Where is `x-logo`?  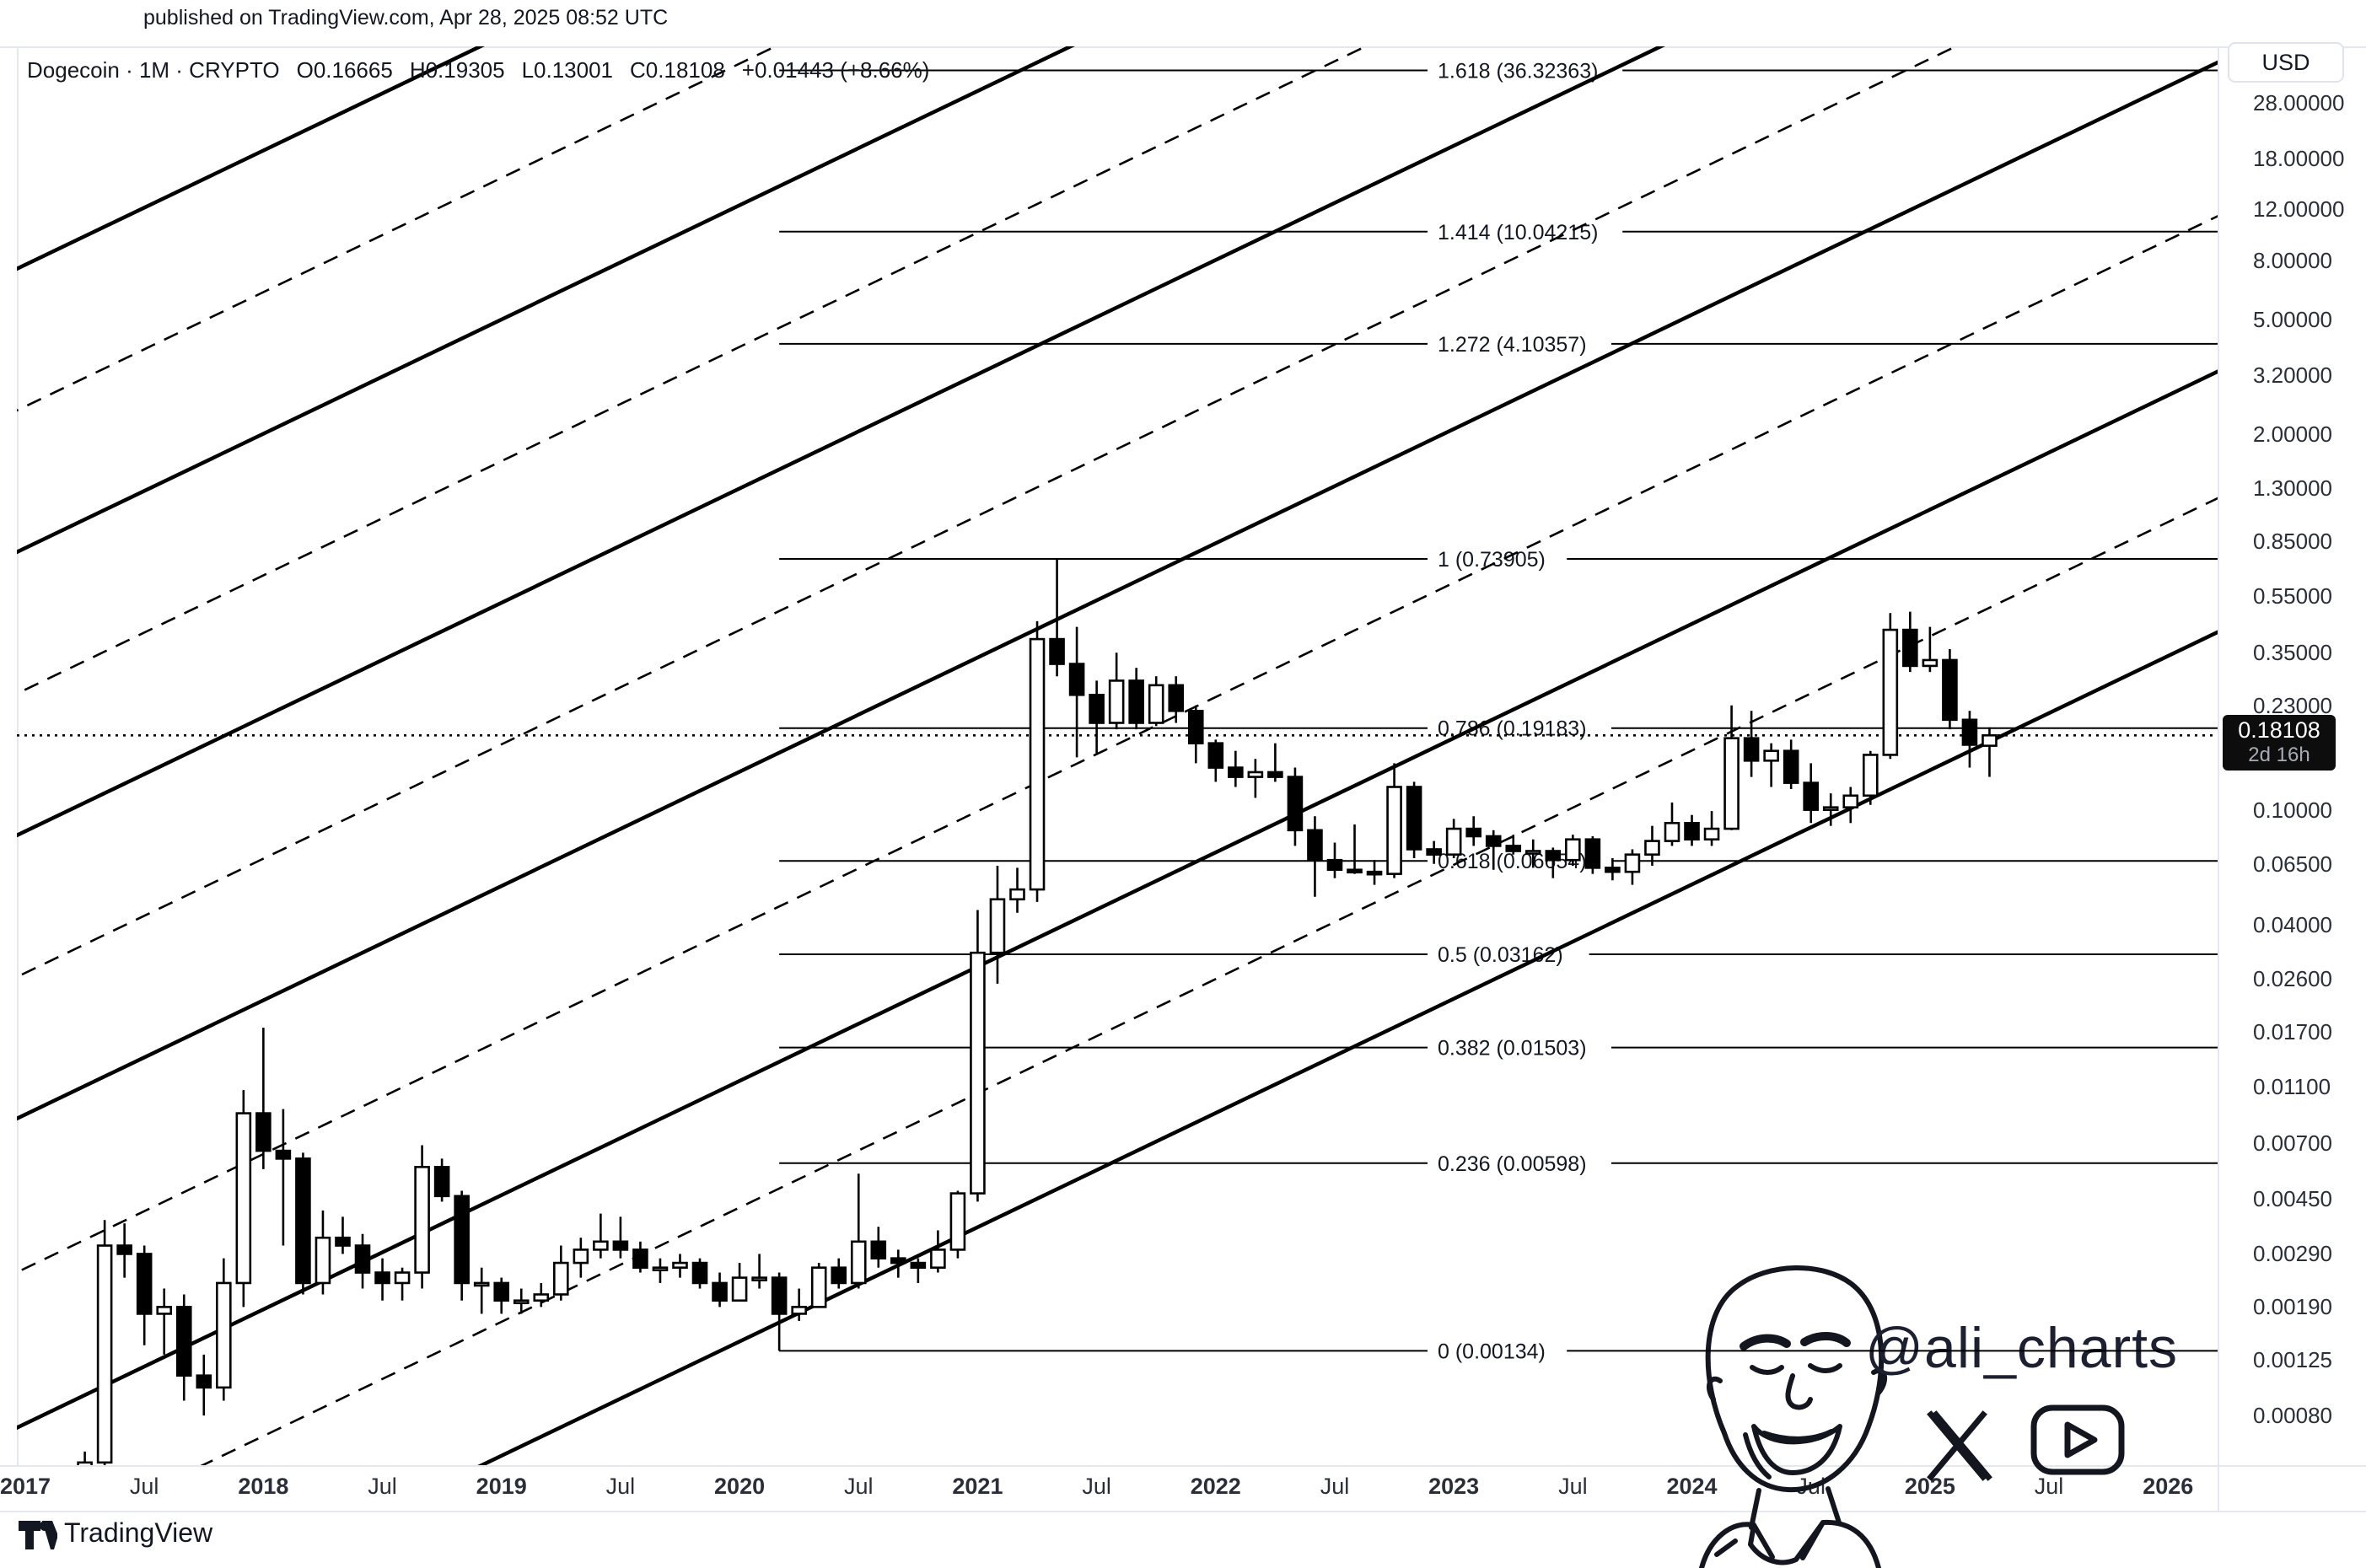 x-logo is located at coordinates (1959, 1445).